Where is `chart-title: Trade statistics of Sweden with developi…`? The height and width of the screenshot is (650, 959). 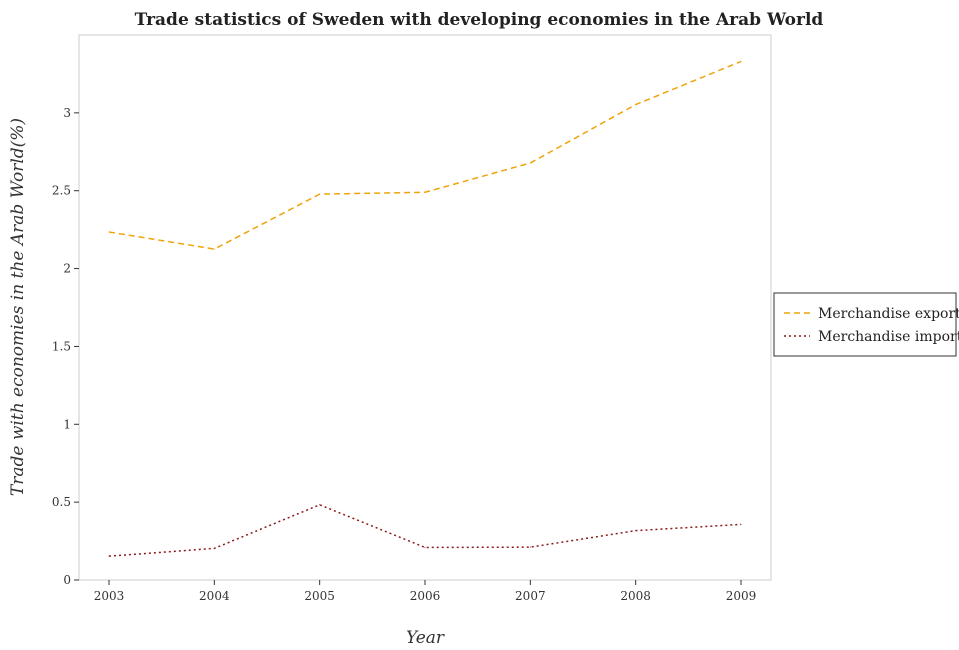 chart-title: Trade statistics of Sweden with developi… is located at coordinates (479, 20).